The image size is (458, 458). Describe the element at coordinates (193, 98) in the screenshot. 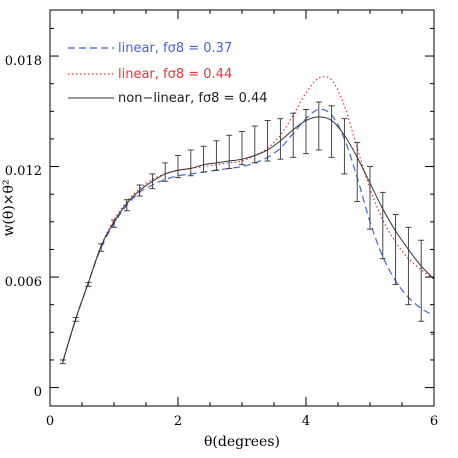

I see `legend-label-nonlinear-044: non−linear, fσ8 = 0.44` at that location.